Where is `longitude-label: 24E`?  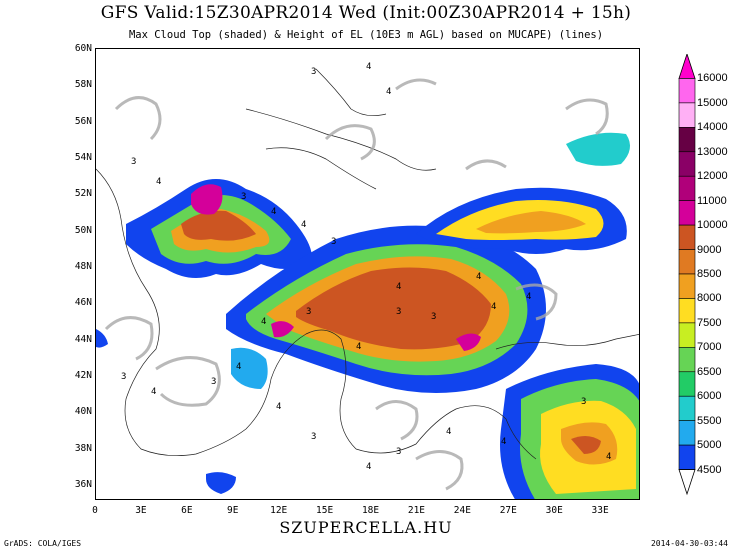 longitude-label: 24E is located at coordinates (462, 510).